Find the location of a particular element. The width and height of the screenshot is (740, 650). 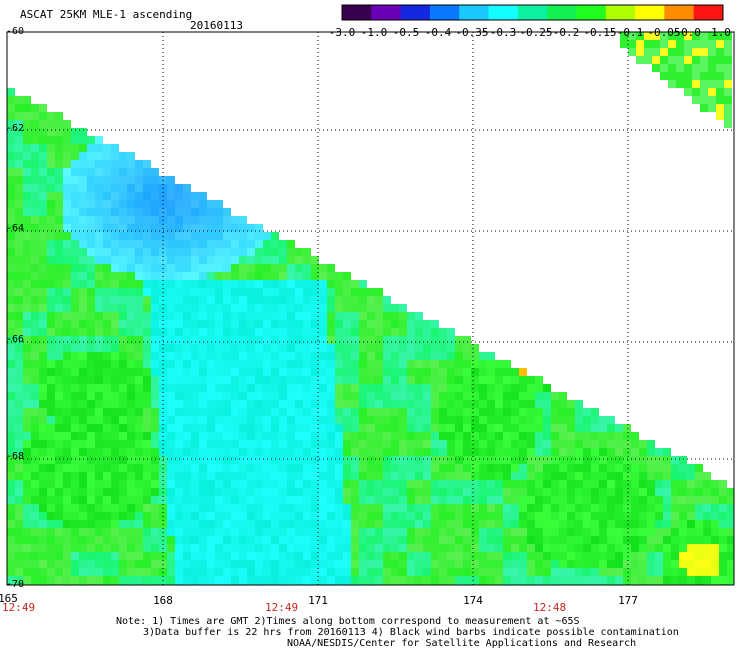

colorbar-label: 1.0 is located at coordinates (721, 32).